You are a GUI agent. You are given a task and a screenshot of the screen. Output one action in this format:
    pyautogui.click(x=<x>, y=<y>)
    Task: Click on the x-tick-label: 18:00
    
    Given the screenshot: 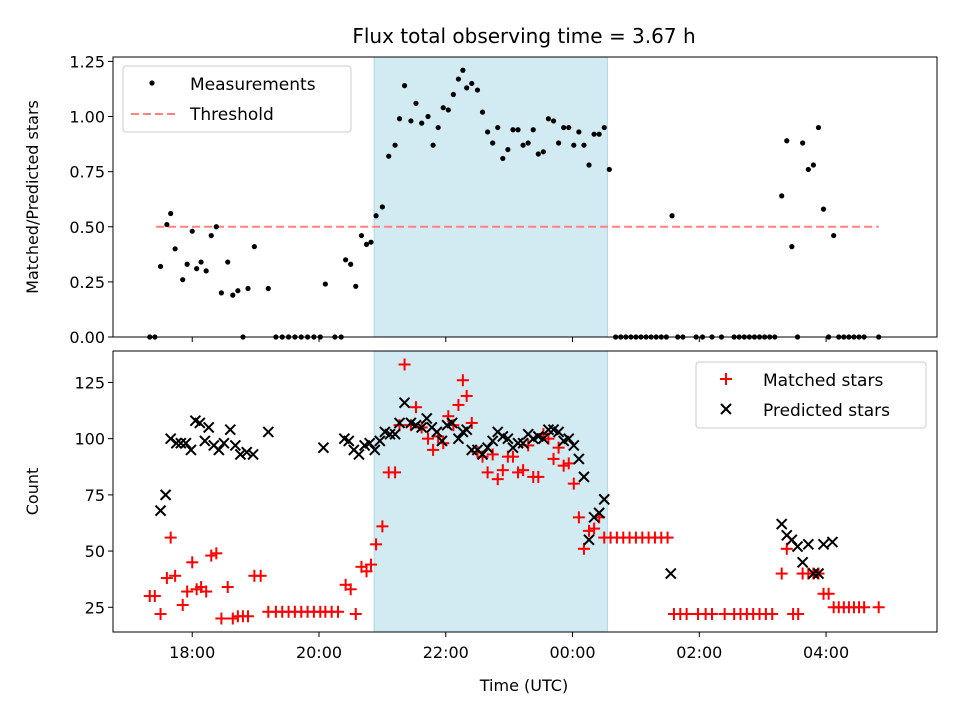 What is the action you would take?
    pyautogui.click(x=192, y=652)
    